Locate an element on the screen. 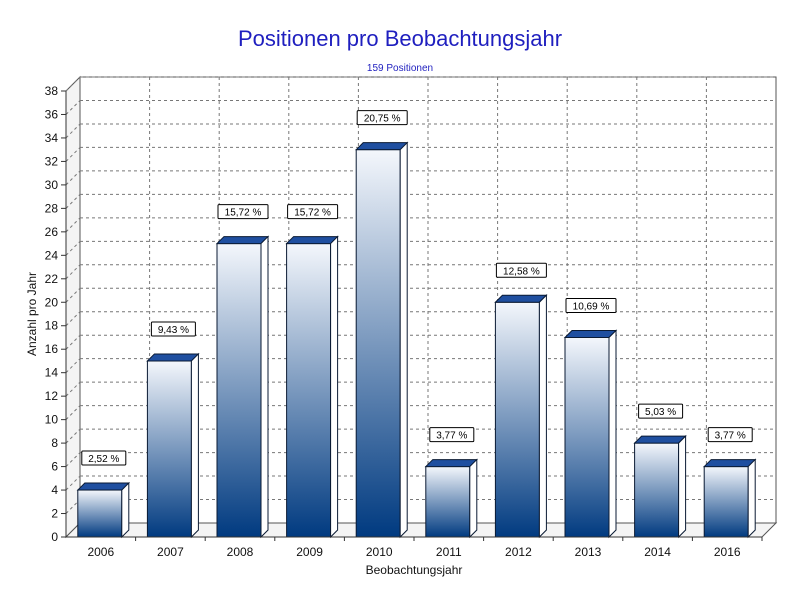 The image size is (800, 600). data-label-2011: 3,77 % is located at coordinates (452, 435).